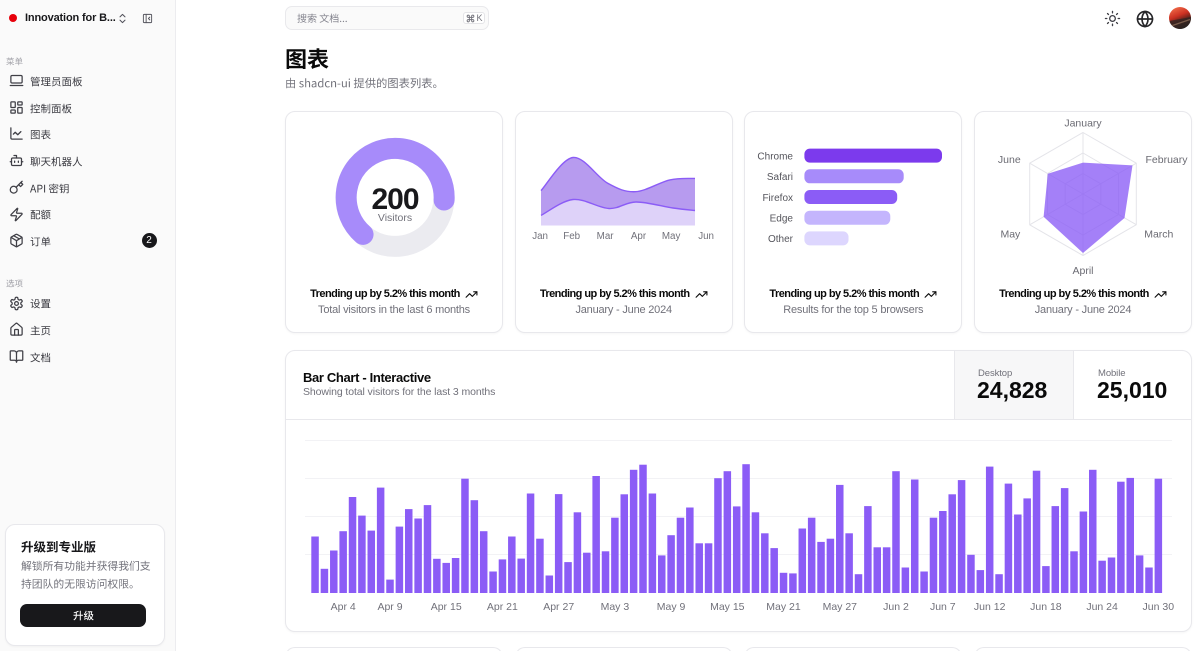 The height and width of the screenshot is (651, 1200). Describe the element at coordinates (395, 218) in the screenshot. I see `svg-text: Visitors` at that location.